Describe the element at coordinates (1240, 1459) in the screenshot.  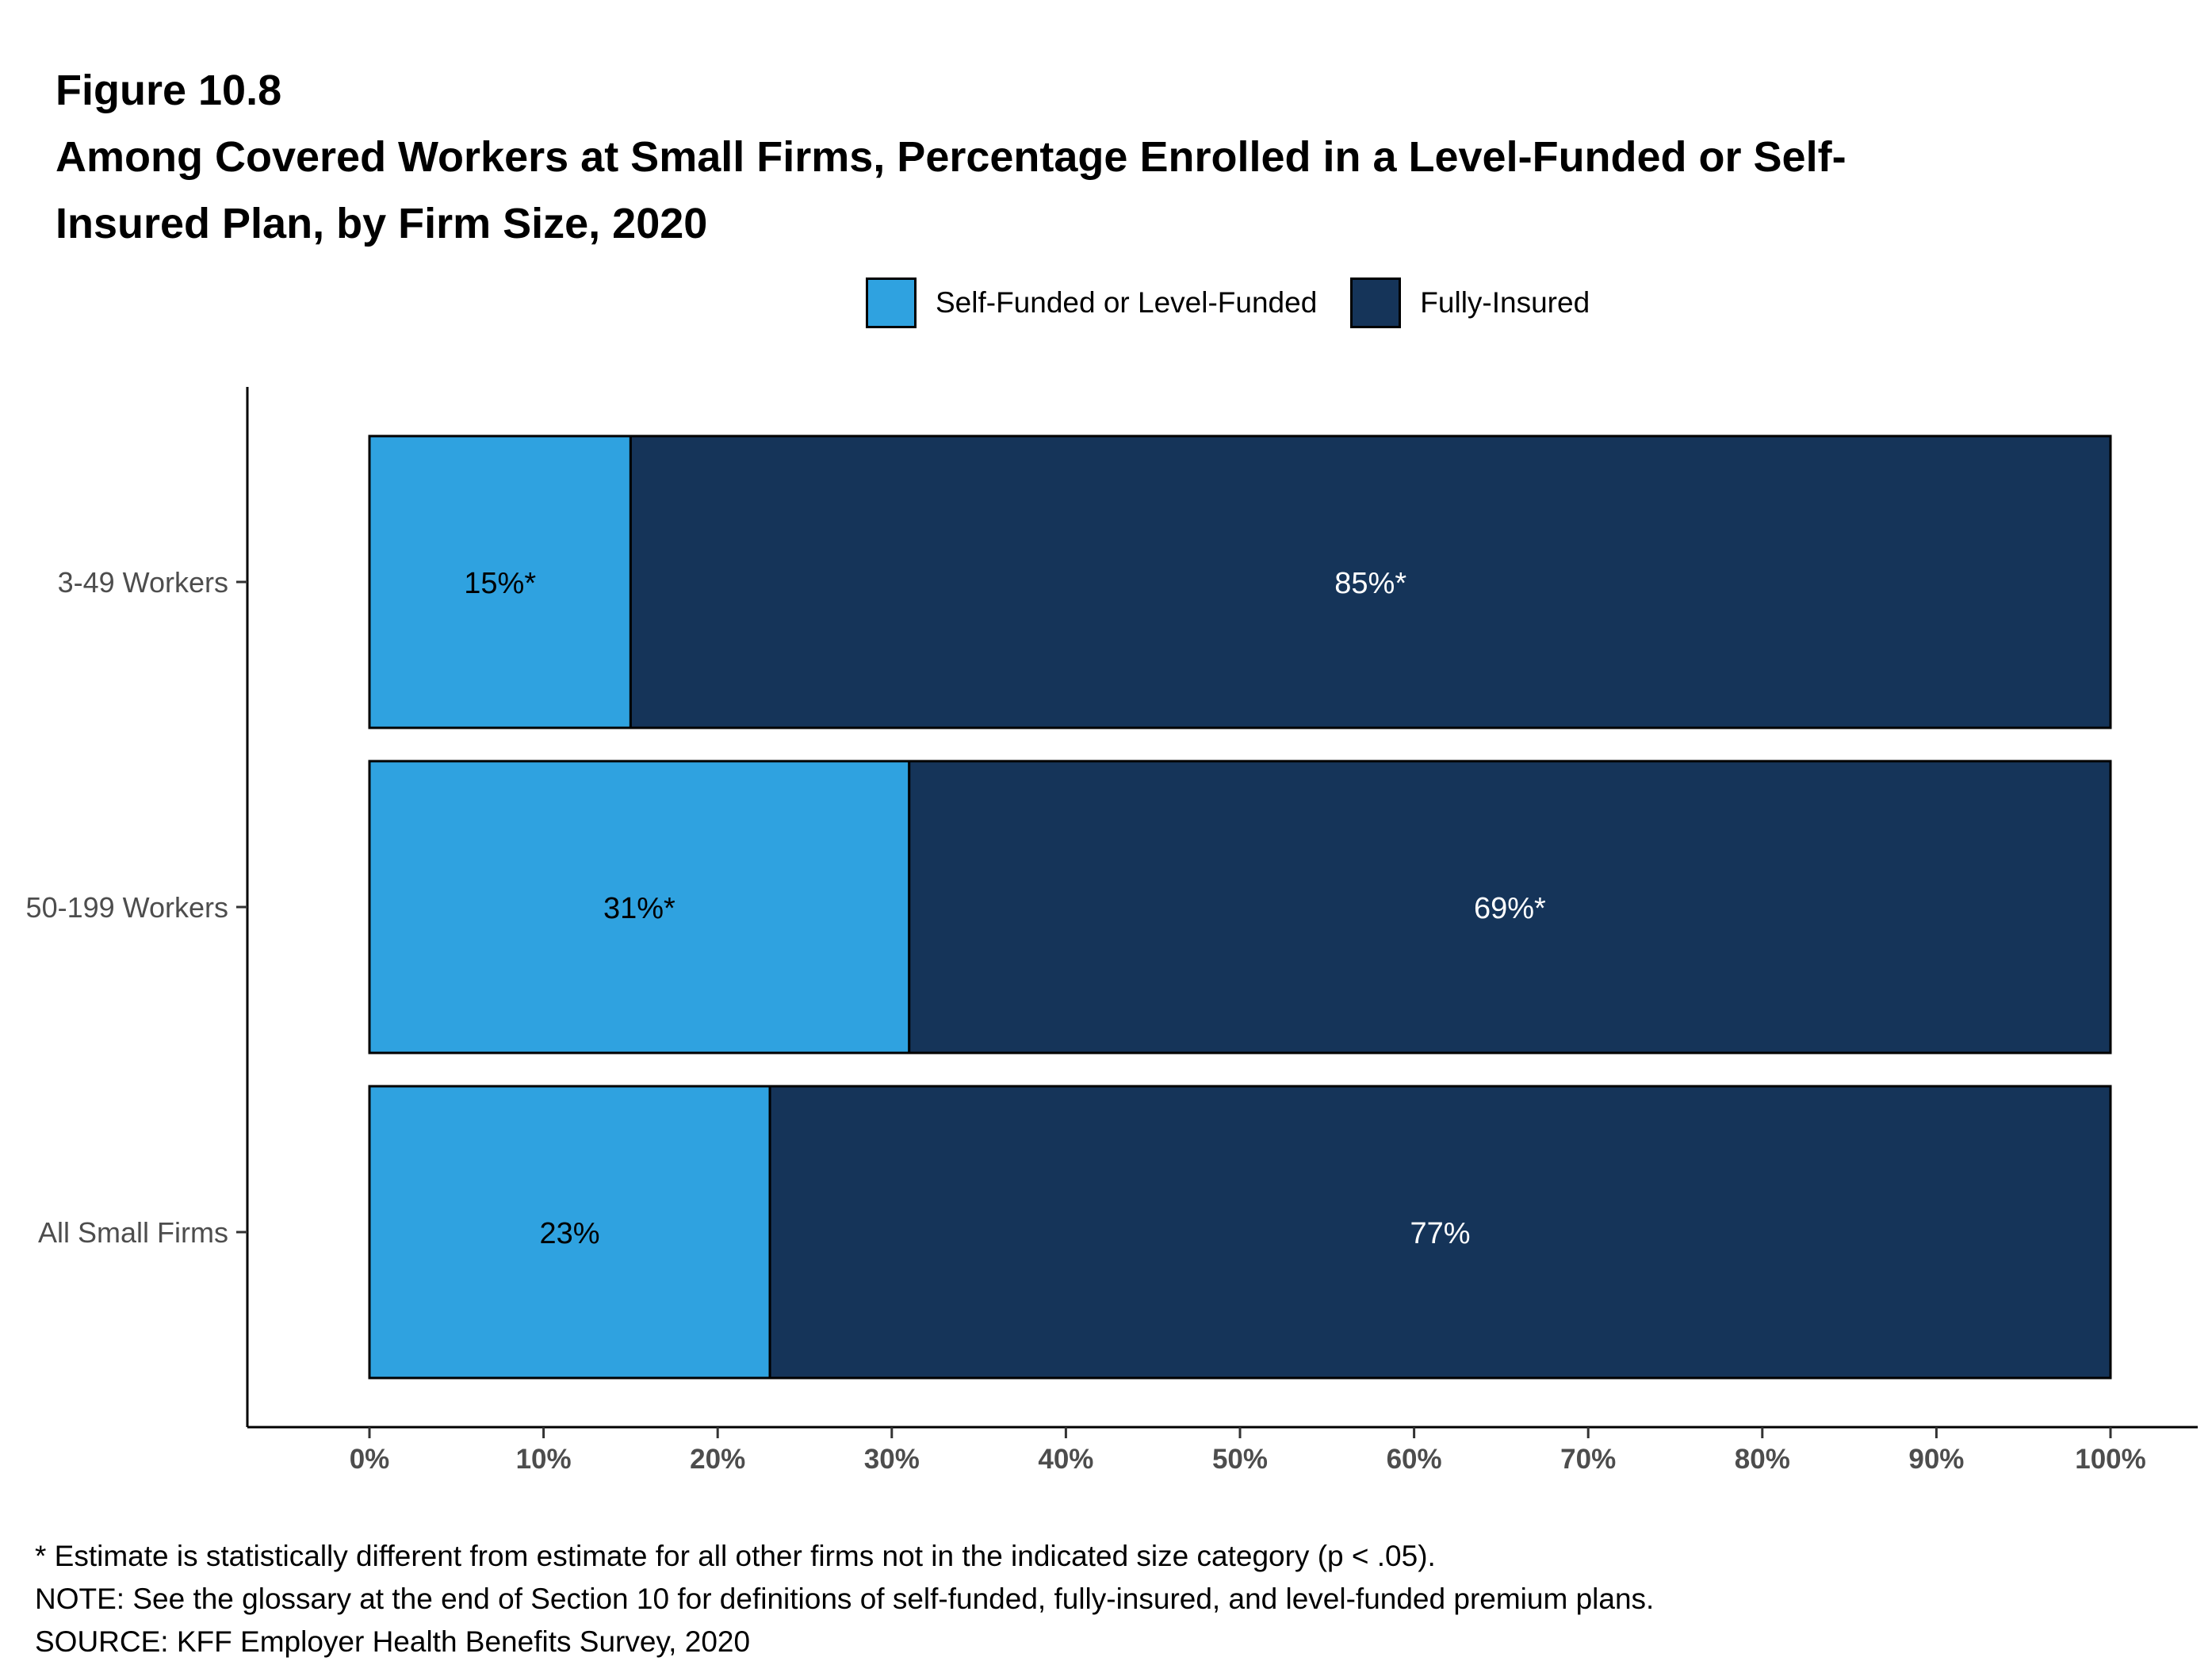
I see `x-tick-label: 50%` at that location.